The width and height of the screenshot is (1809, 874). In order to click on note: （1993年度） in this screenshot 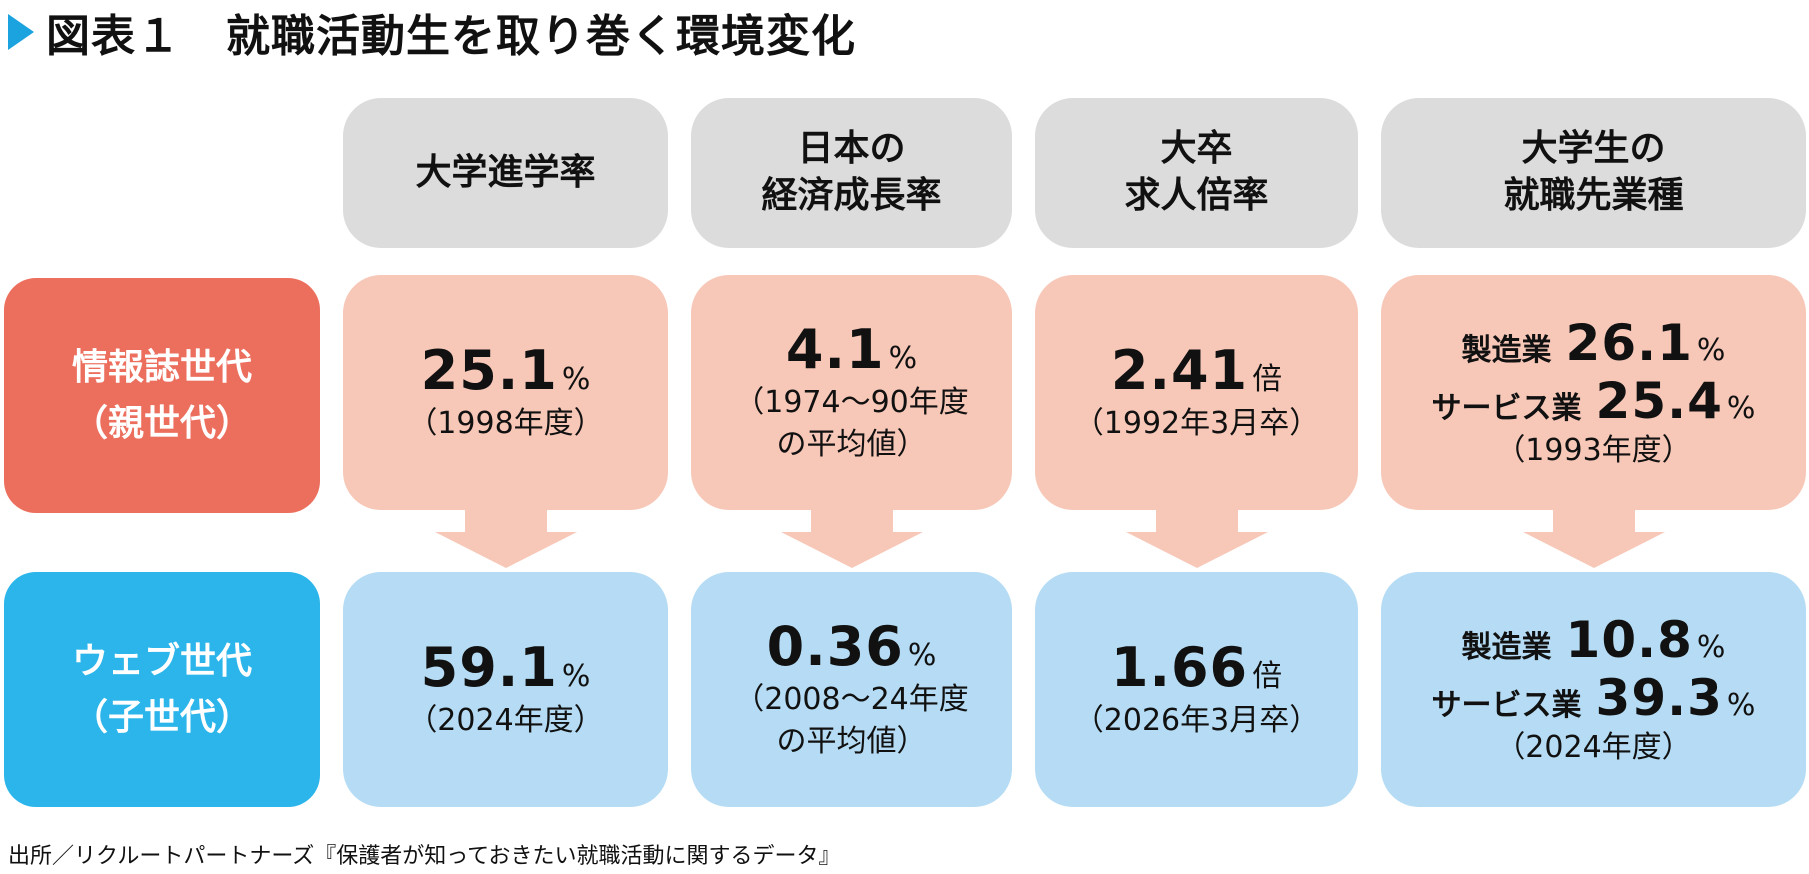, I will do `click(1593, 450)`.